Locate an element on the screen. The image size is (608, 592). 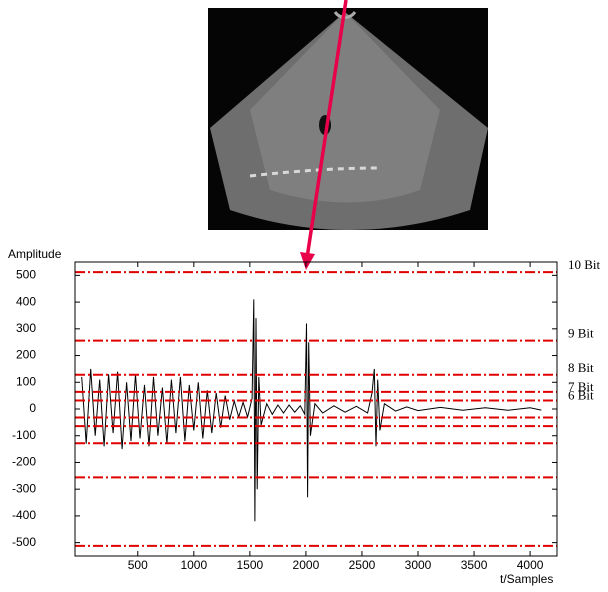
y-tick-label: 100 is located at coordinates (26, 381).